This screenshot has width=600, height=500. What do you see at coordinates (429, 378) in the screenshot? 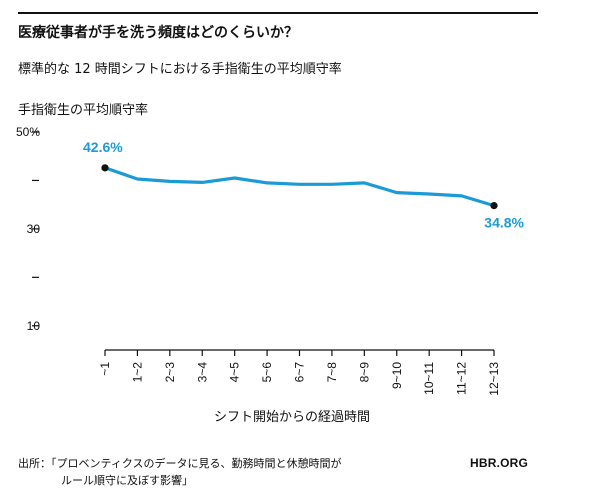
I see `x-tick-label: 10~11` at bounding box center [429, 378].